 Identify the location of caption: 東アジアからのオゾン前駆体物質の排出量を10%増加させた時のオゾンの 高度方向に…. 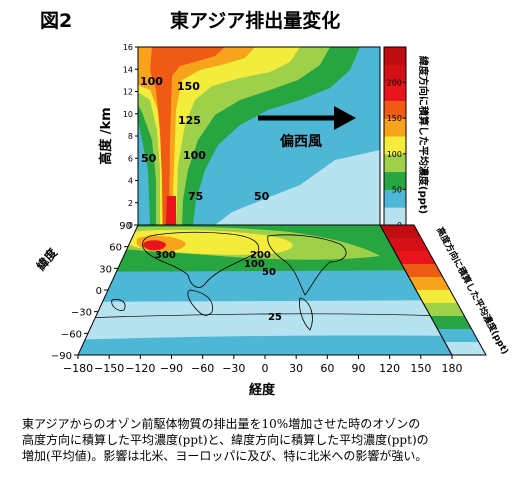
(267, 440).